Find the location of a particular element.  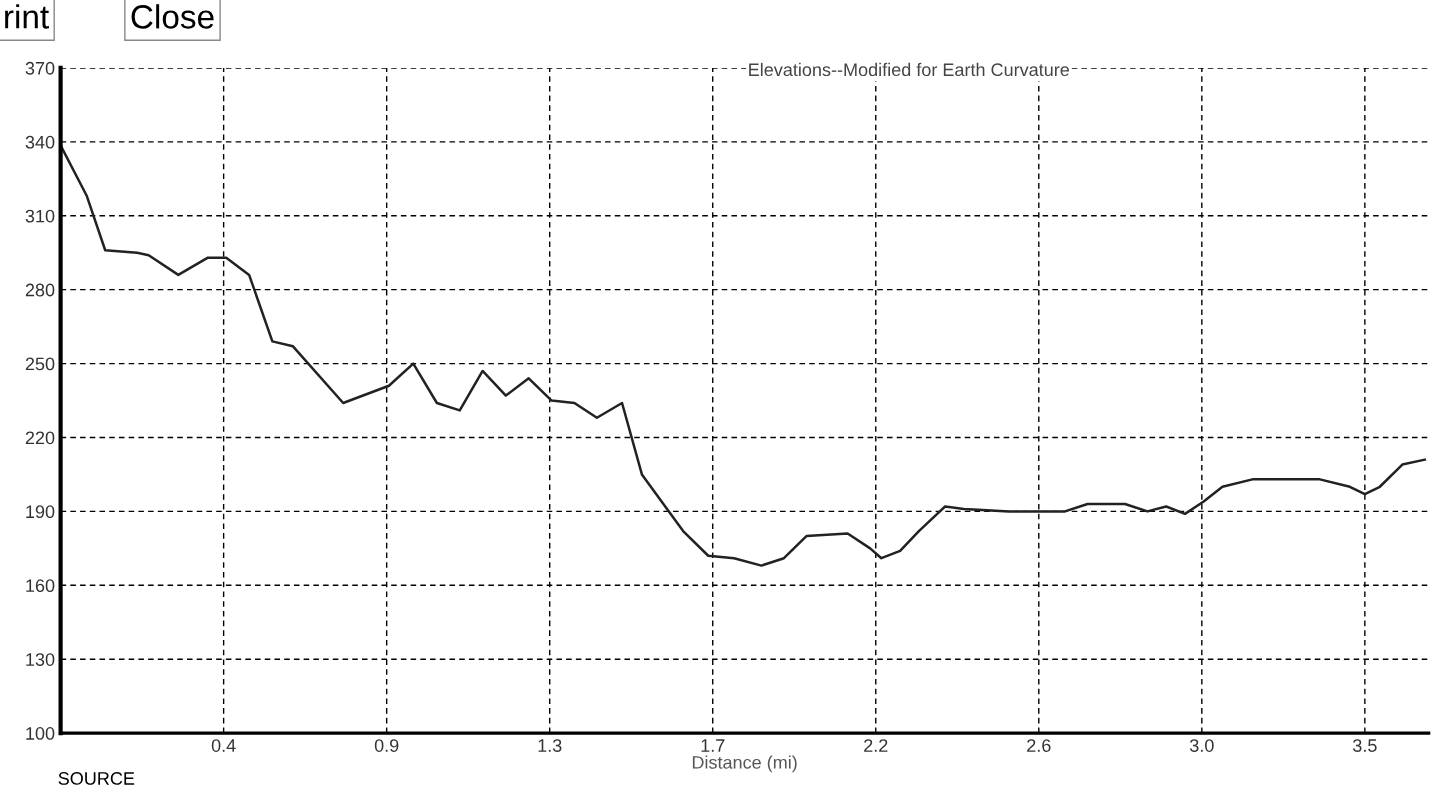

x-tick-label: 1.3 is located at coordinates (550, 745).